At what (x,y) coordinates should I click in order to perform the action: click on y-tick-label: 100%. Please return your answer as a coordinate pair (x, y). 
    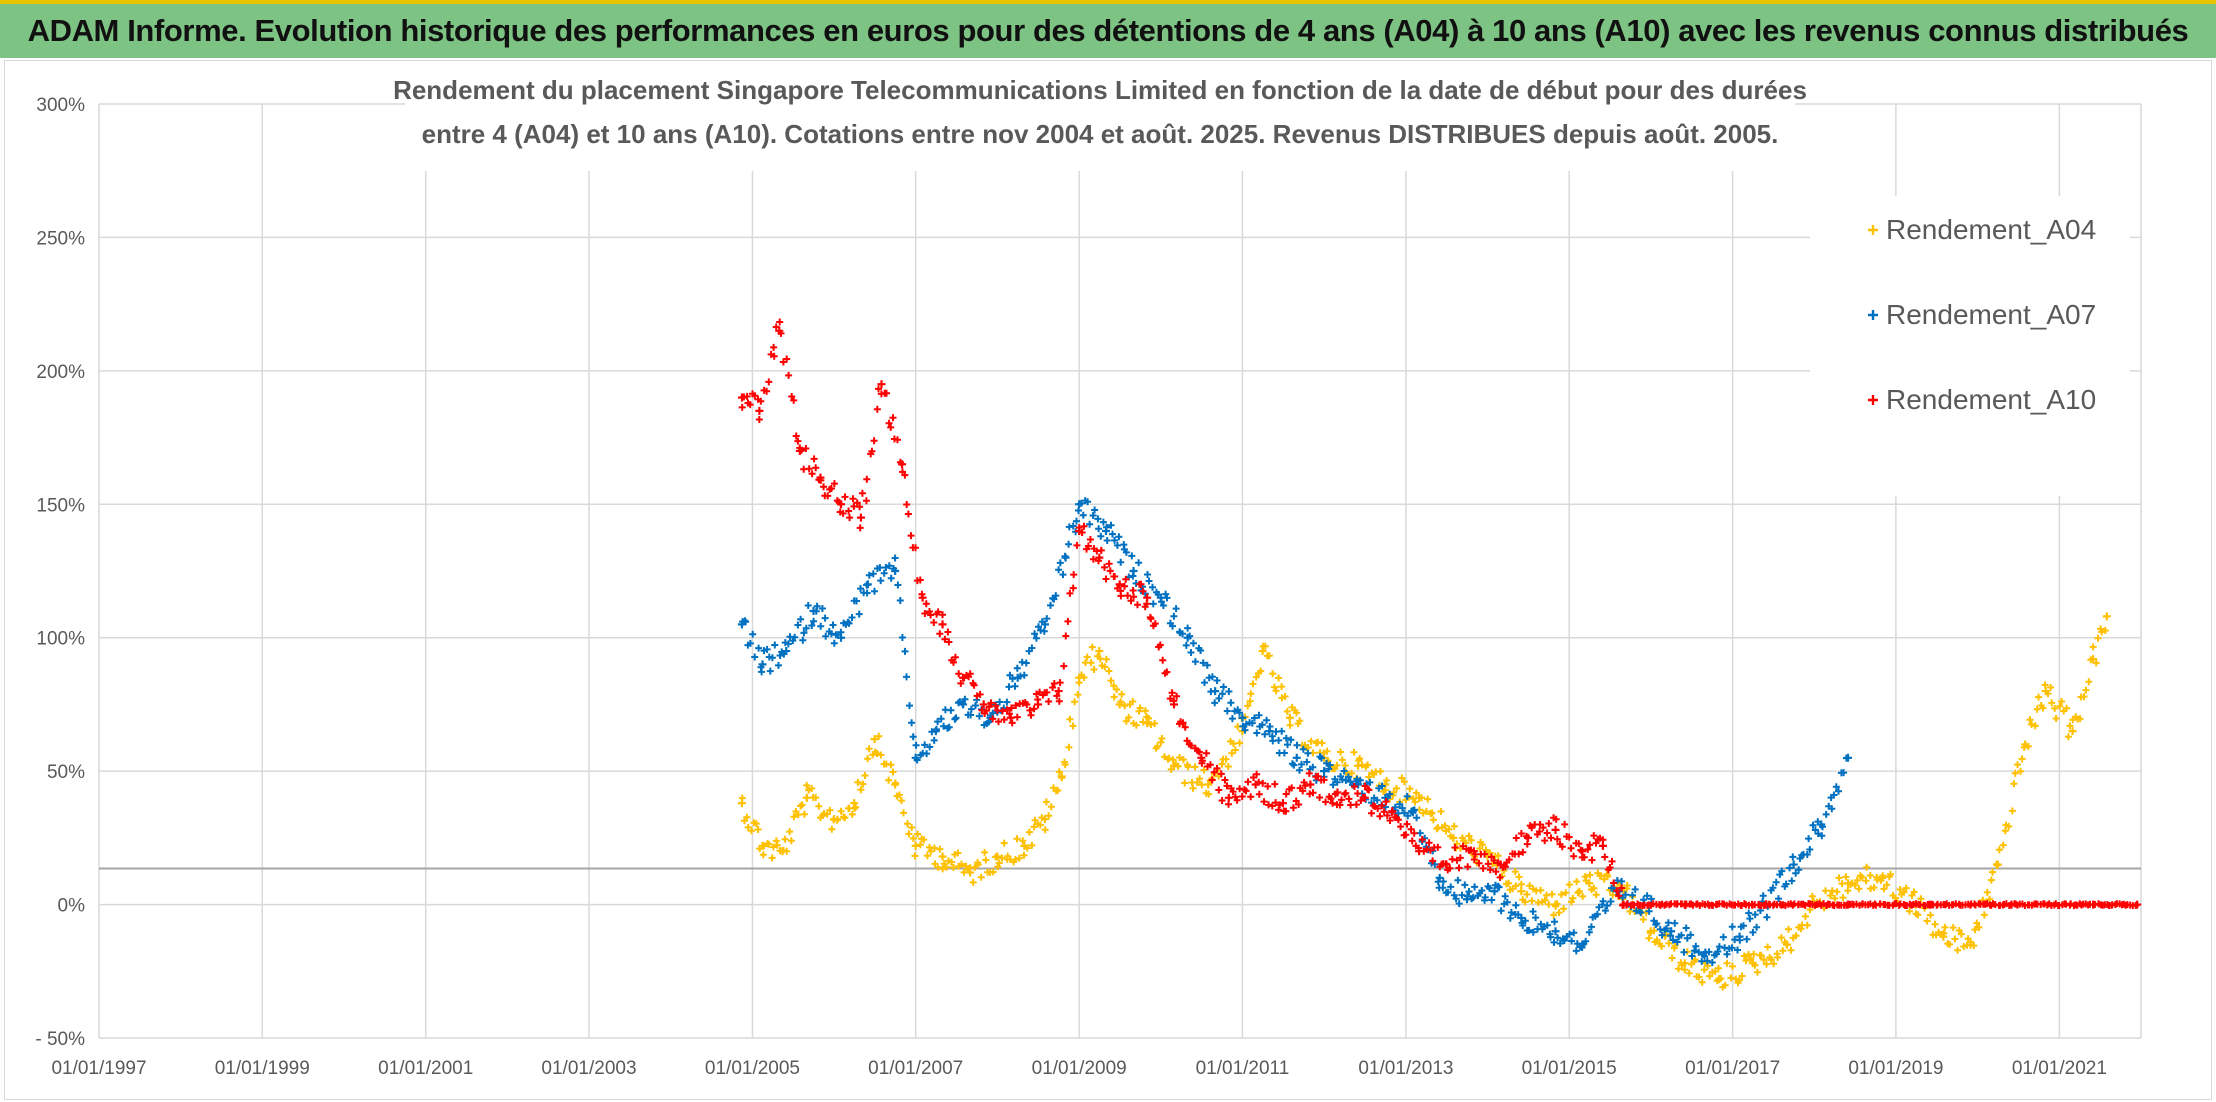
    Looking at the image, I should click on (60, 639).